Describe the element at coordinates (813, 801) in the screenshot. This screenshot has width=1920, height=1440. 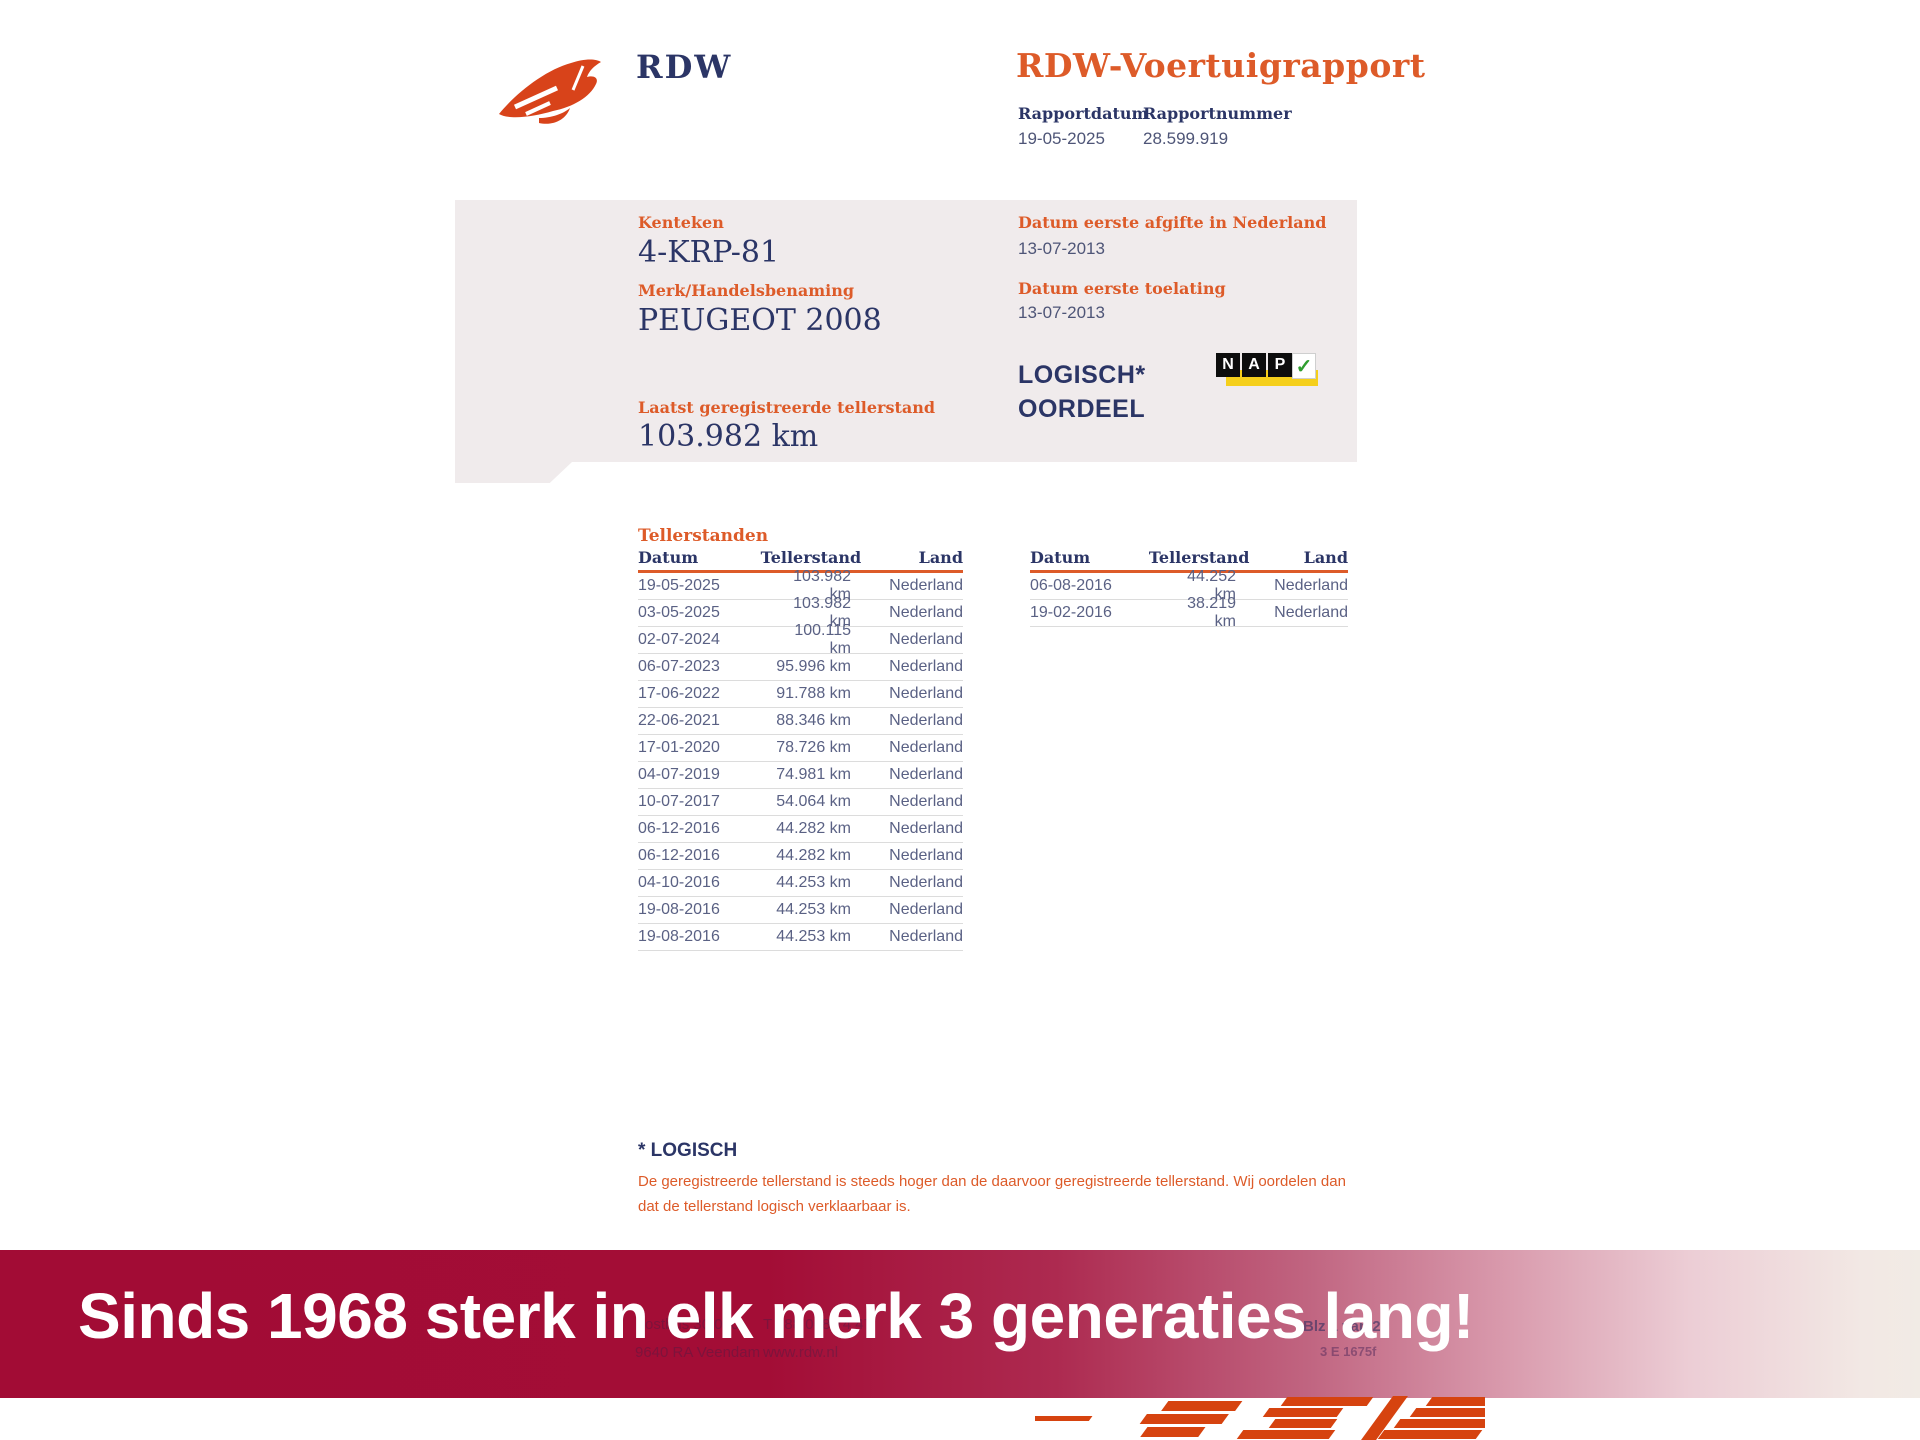
I see `cell-tellerstand: 54.064 km` at that location.